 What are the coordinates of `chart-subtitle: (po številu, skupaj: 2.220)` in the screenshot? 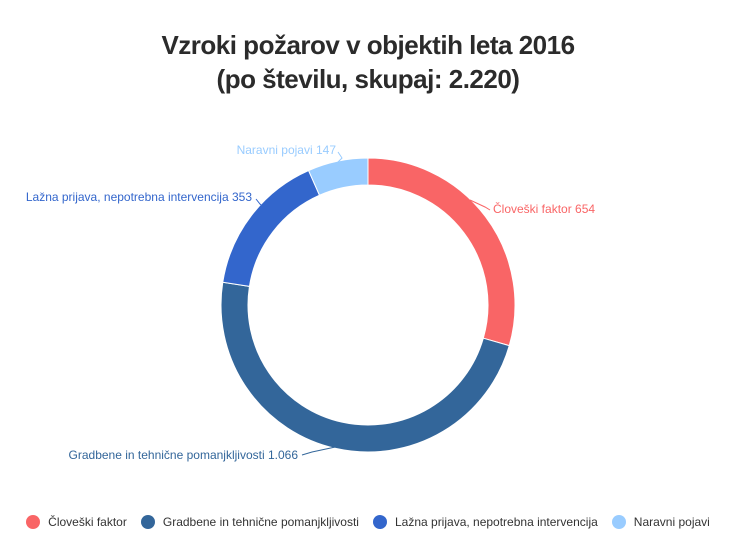 It's located at (368, 79).